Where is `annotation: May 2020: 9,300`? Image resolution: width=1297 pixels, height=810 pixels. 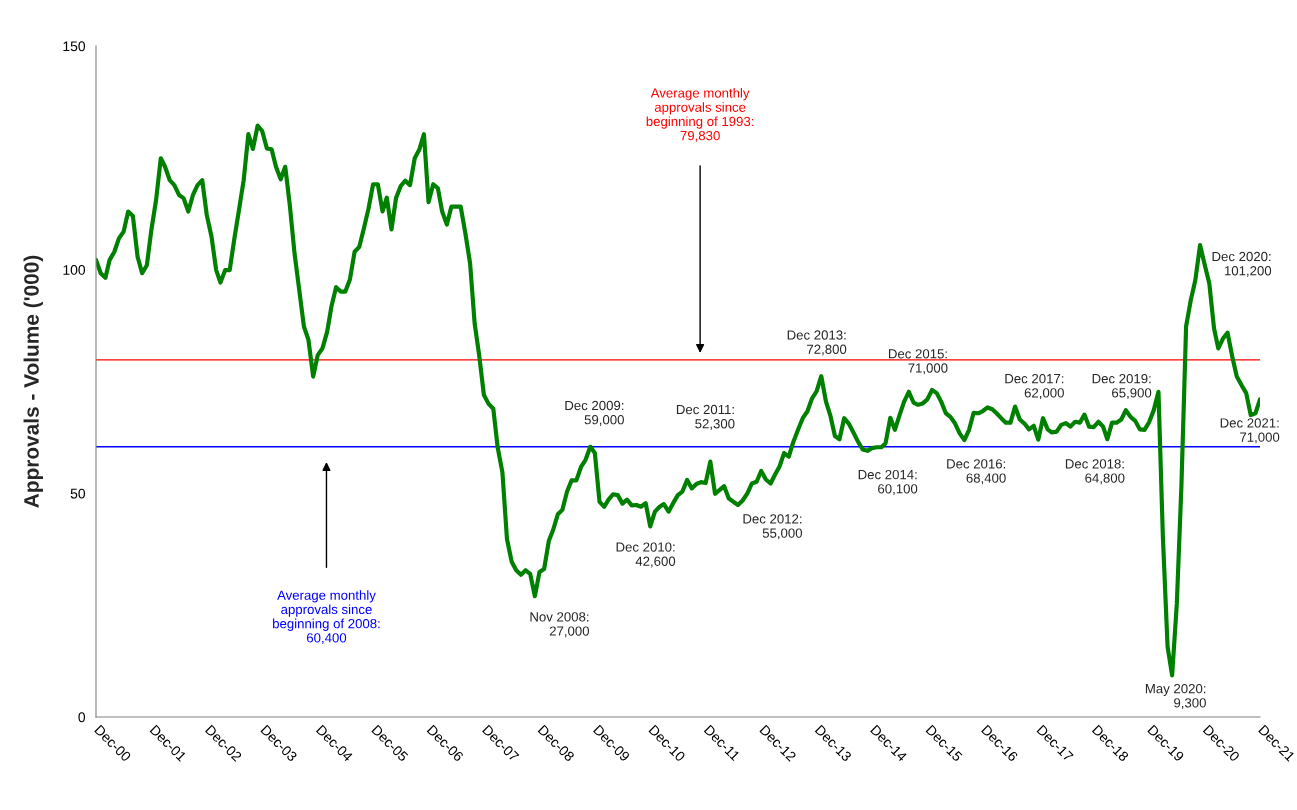 annotation: May 2020: 9,300 is located at coordinates (1175, 696).